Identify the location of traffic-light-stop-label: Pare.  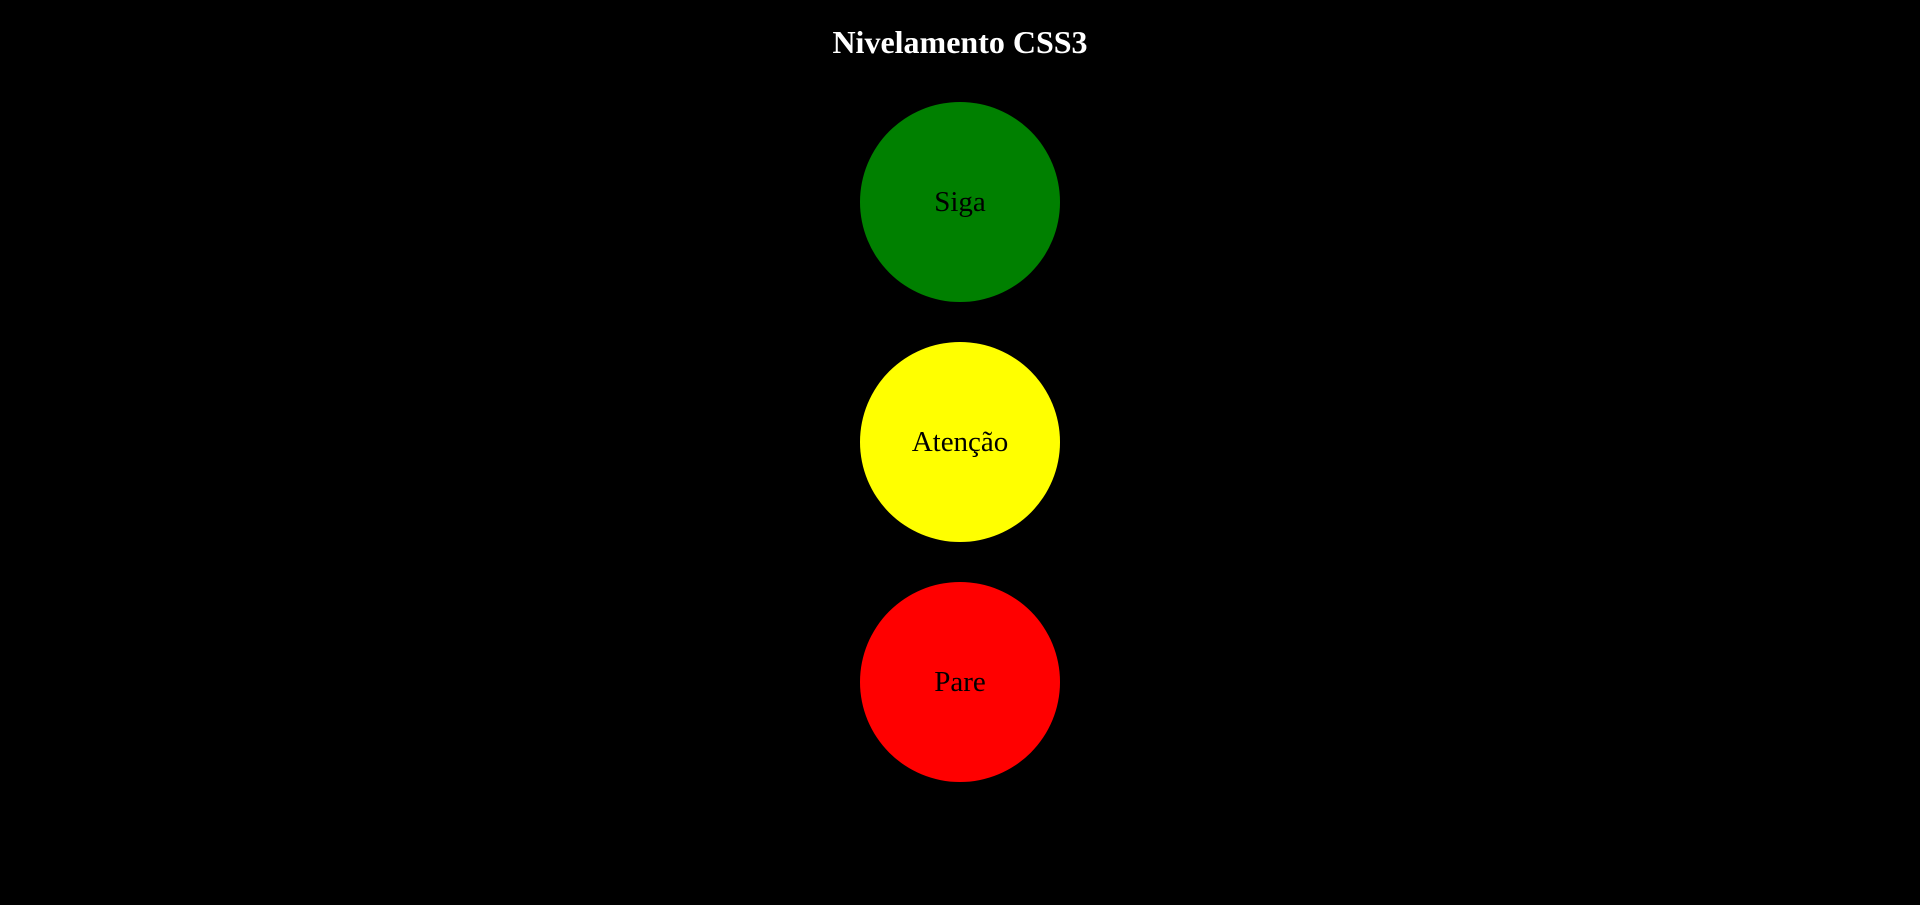
(960, 681).